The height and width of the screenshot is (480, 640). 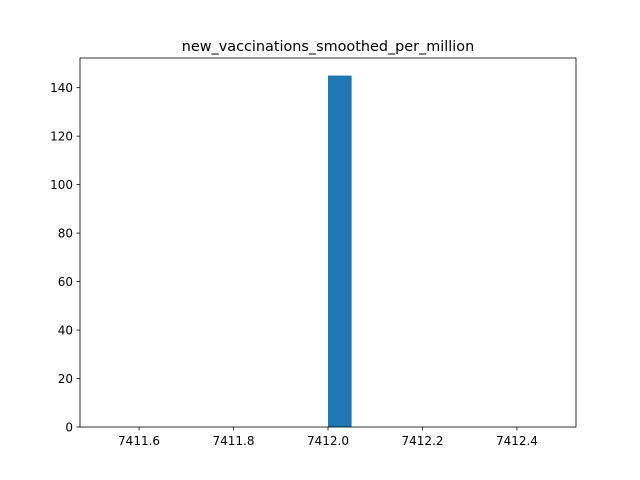 I want to click on y-tick-label: 40, so click(x=65, y=331).